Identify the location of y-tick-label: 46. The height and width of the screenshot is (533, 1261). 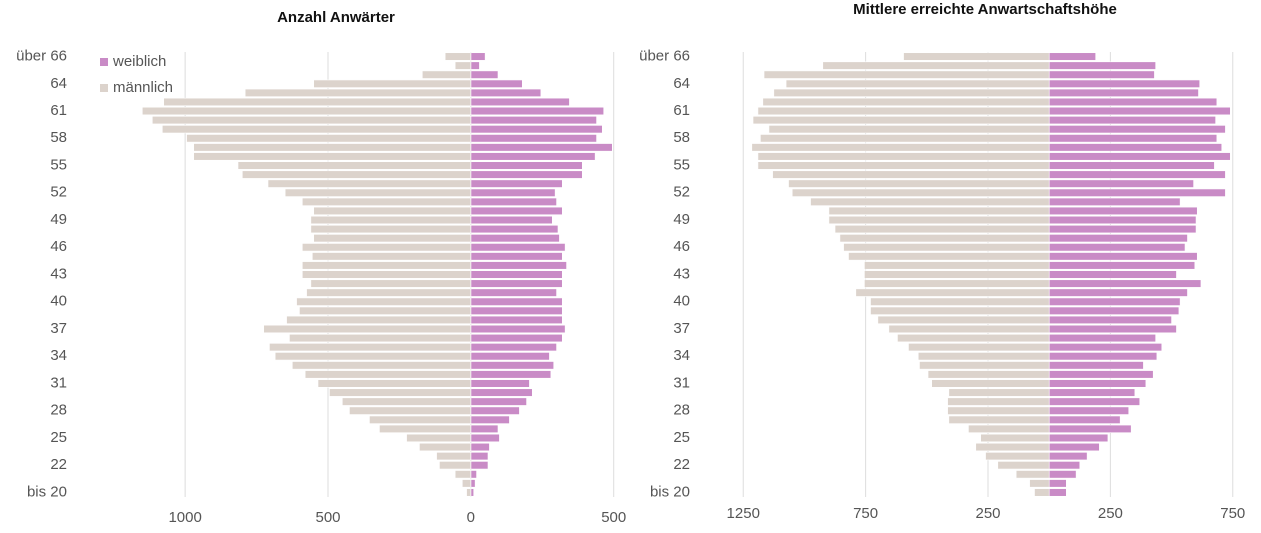
(58, 246).